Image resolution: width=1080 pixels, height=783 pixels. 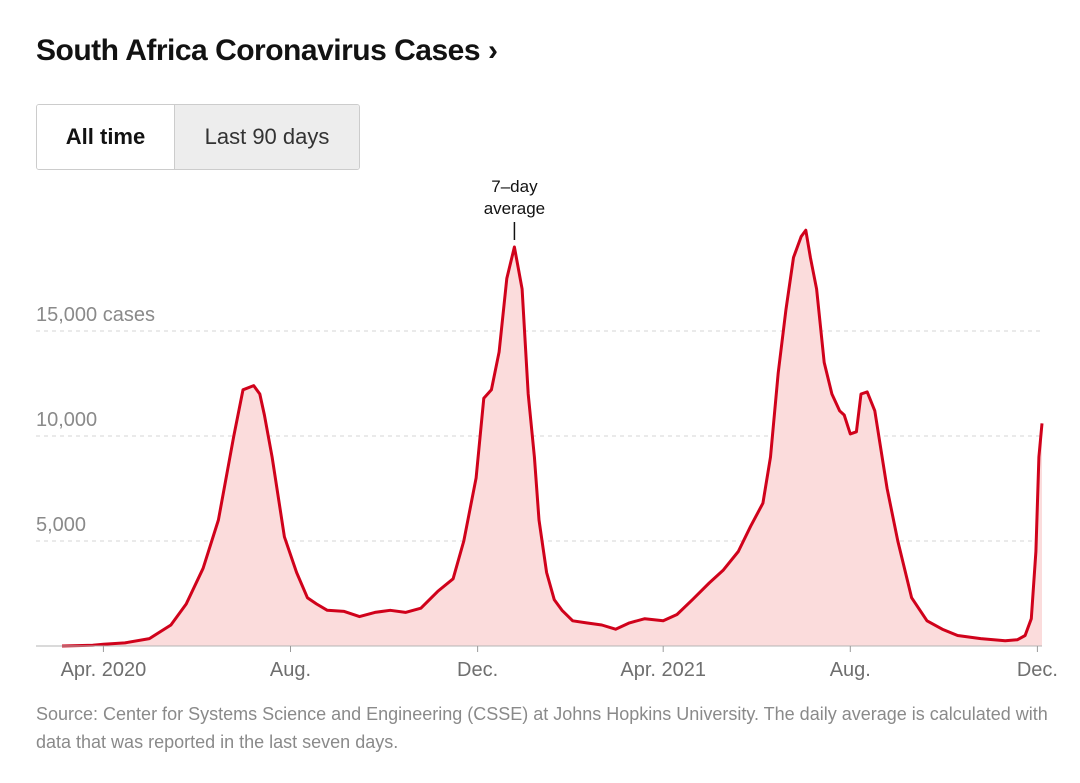 What do you see at coordinates (493, 50) in the screenshot?
I see `chevron-right-icon: ›` at bounding box center [493, 50].